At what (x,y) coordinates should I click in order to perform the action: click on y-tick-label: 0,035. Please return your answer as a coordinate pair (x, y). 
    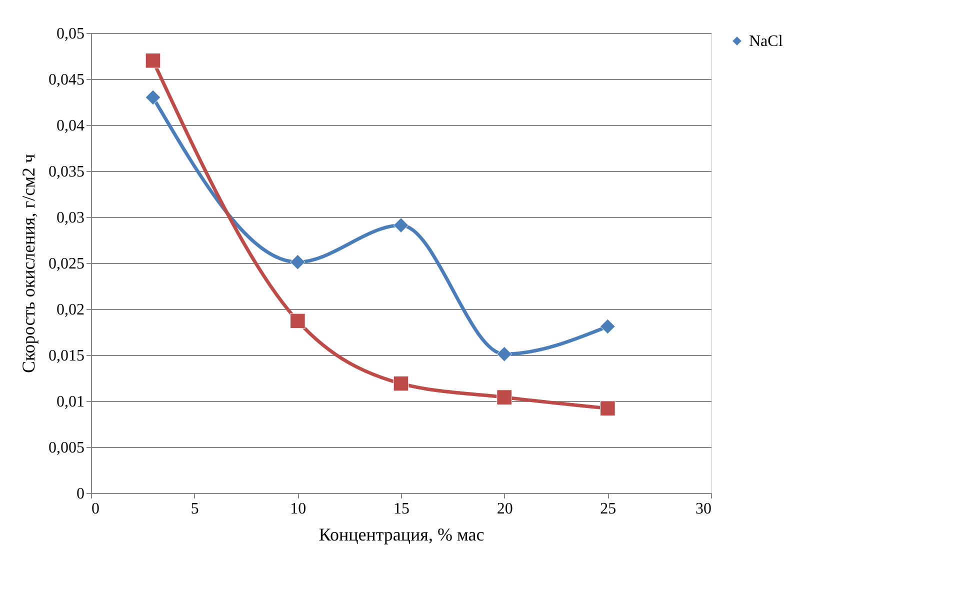
    Looking at the image, I should click on (66, 172).